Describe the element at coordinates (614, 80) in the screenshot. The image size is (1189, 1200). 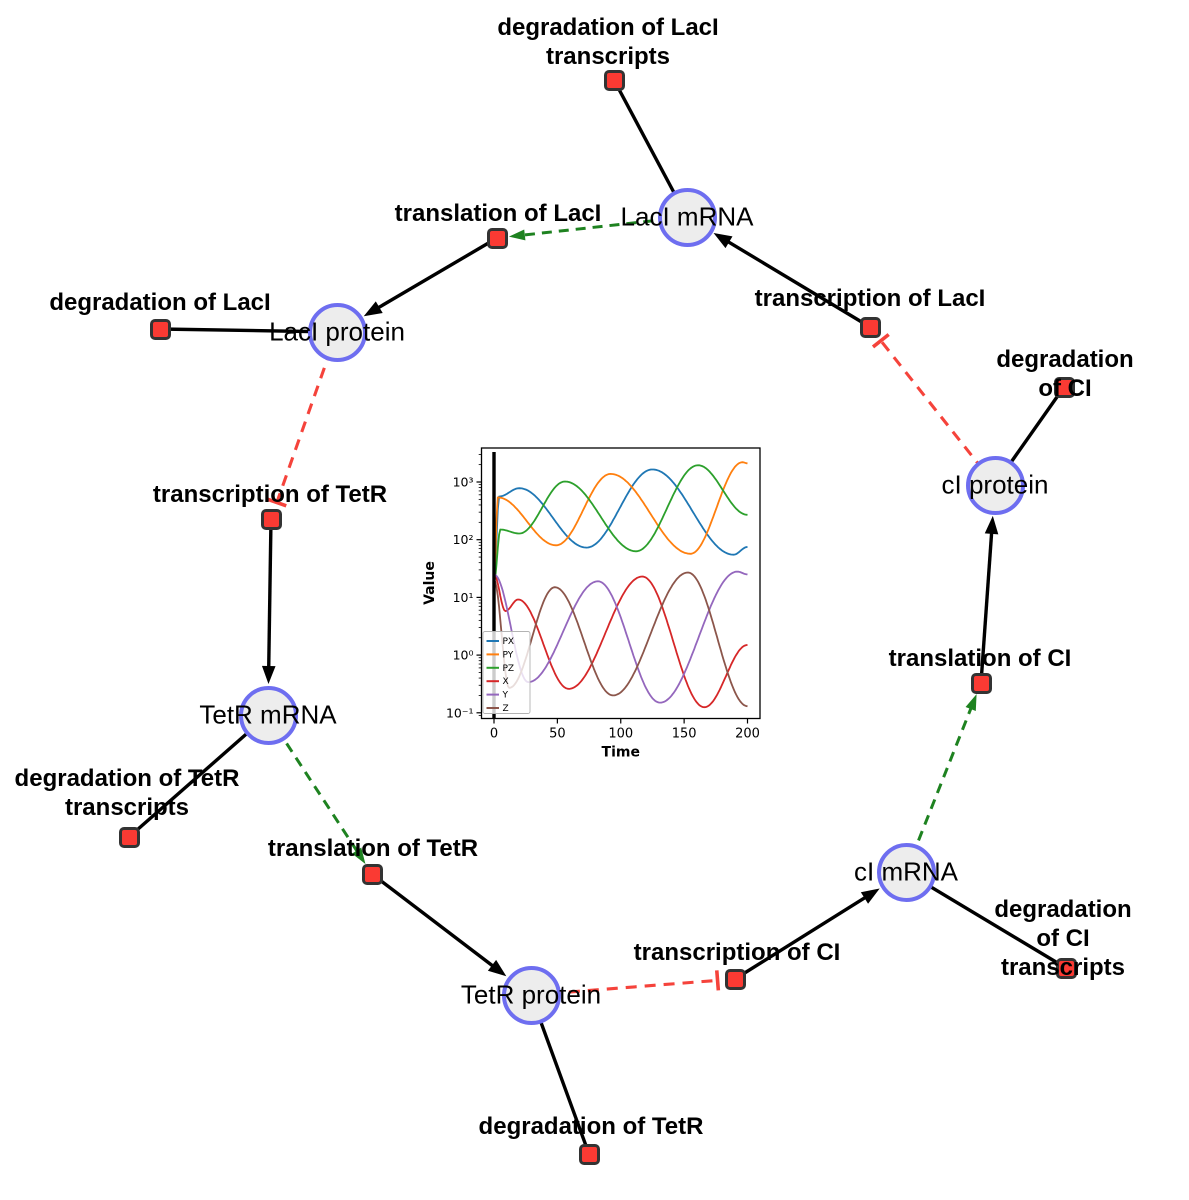
I see `reaction-node-deg-laci-transcripts` at that location.